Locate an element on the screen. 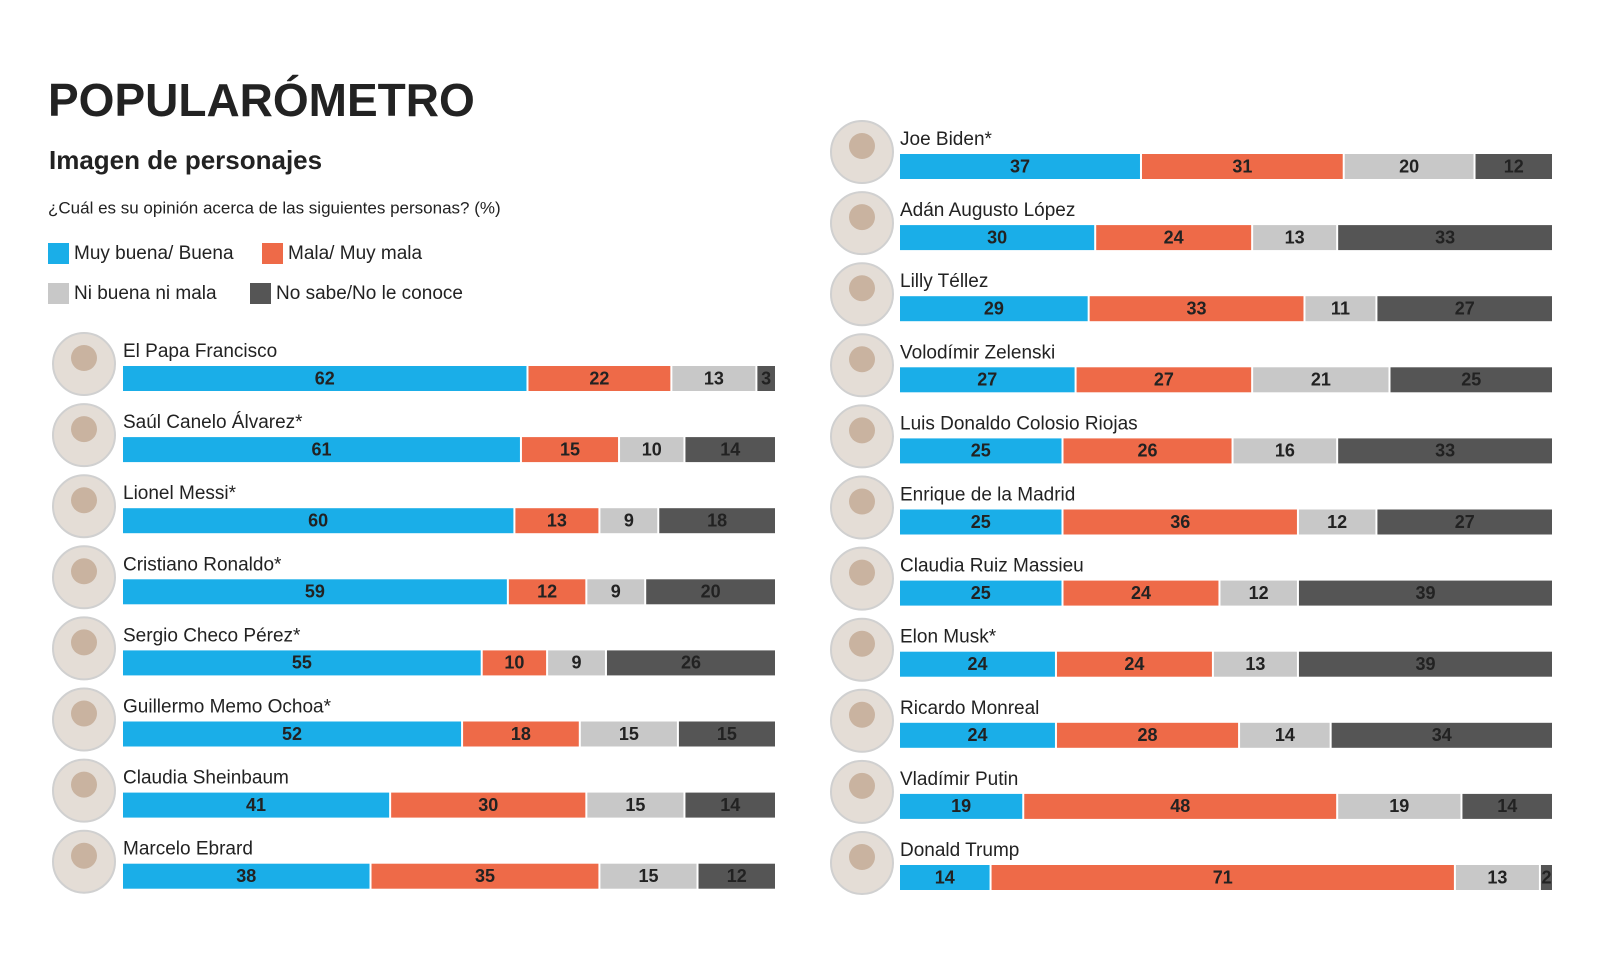 The image size is (1600, 962). value-label: 28 is located at coordinates (1148, 735).